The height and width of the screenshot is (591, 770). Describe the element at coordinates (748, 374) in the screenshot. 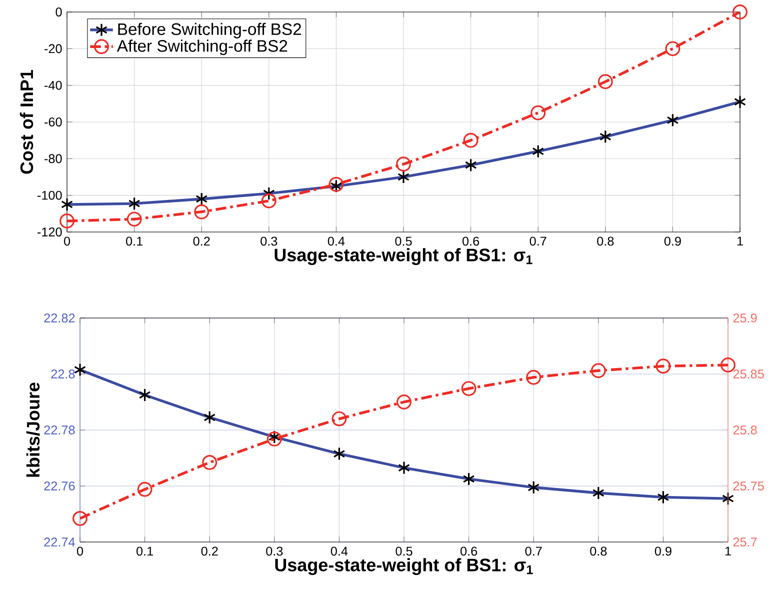

I see `y2-tick-label: 25.85` at that location.